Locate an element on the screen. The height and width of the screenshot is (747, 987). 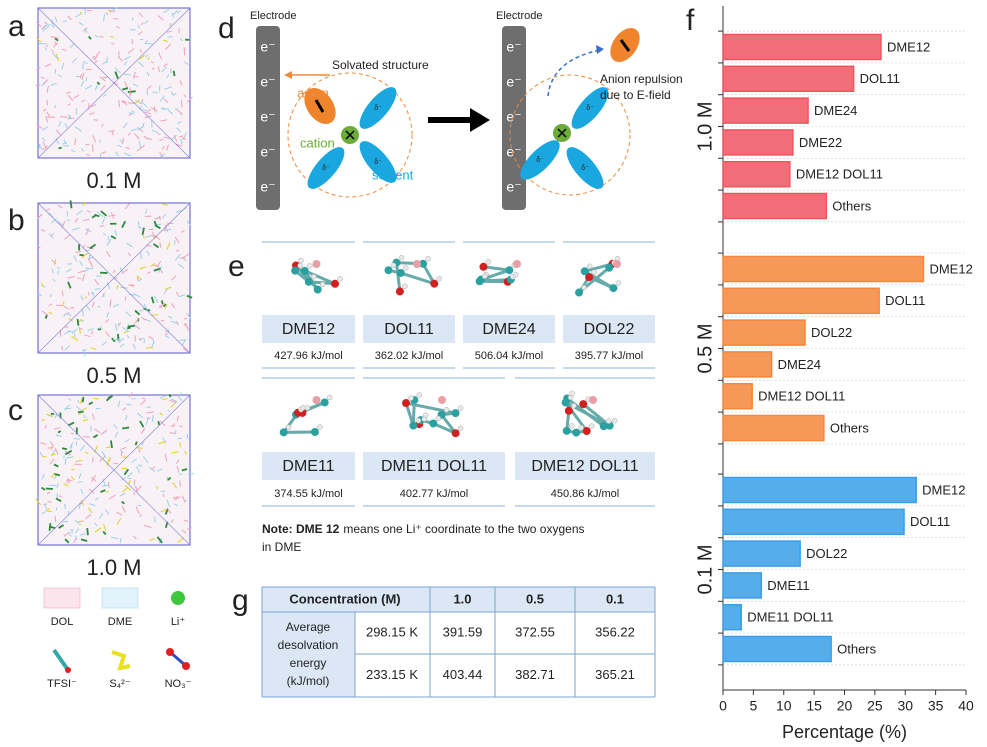
structure-name: DOL11 is located at coordinates (409, 329).